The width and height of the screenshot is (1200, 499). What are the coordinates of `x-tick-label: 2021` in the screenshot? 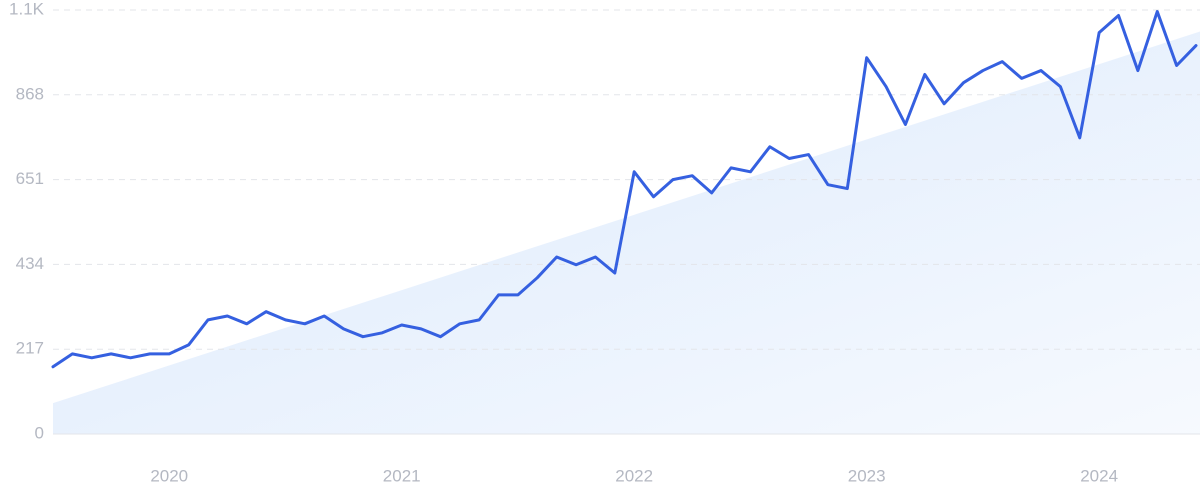 It's located at (402, 475).